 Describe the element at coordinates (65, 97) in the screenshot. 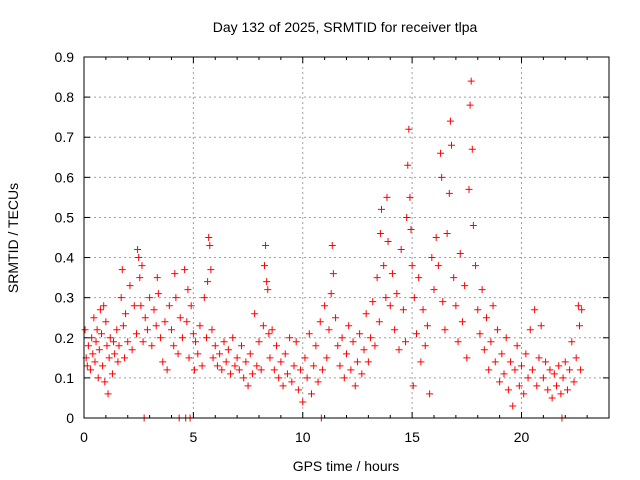

I see `y-tick-label: 0.8` at that location.